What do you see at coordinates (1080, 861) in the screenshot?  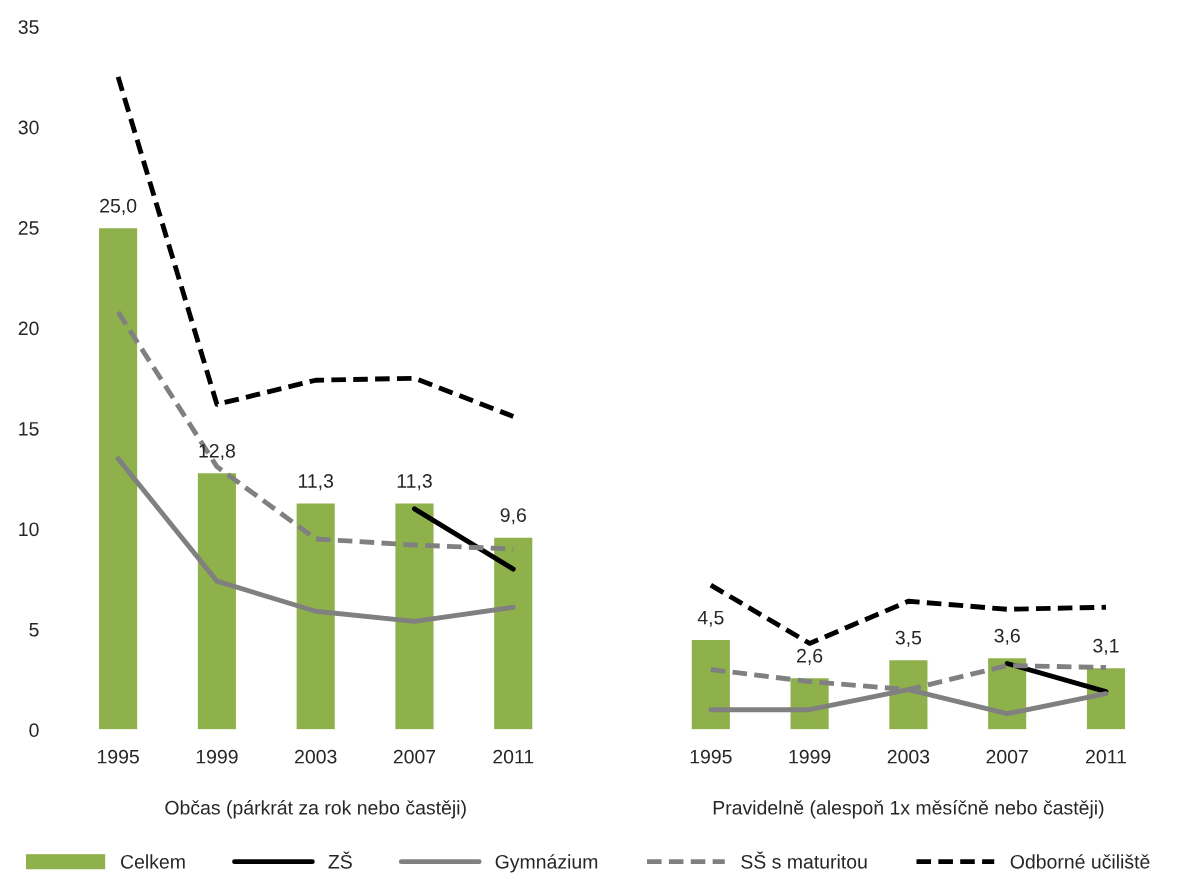 I see `legend-label: Odborné učiliště` at bounding box center [1080, 861].